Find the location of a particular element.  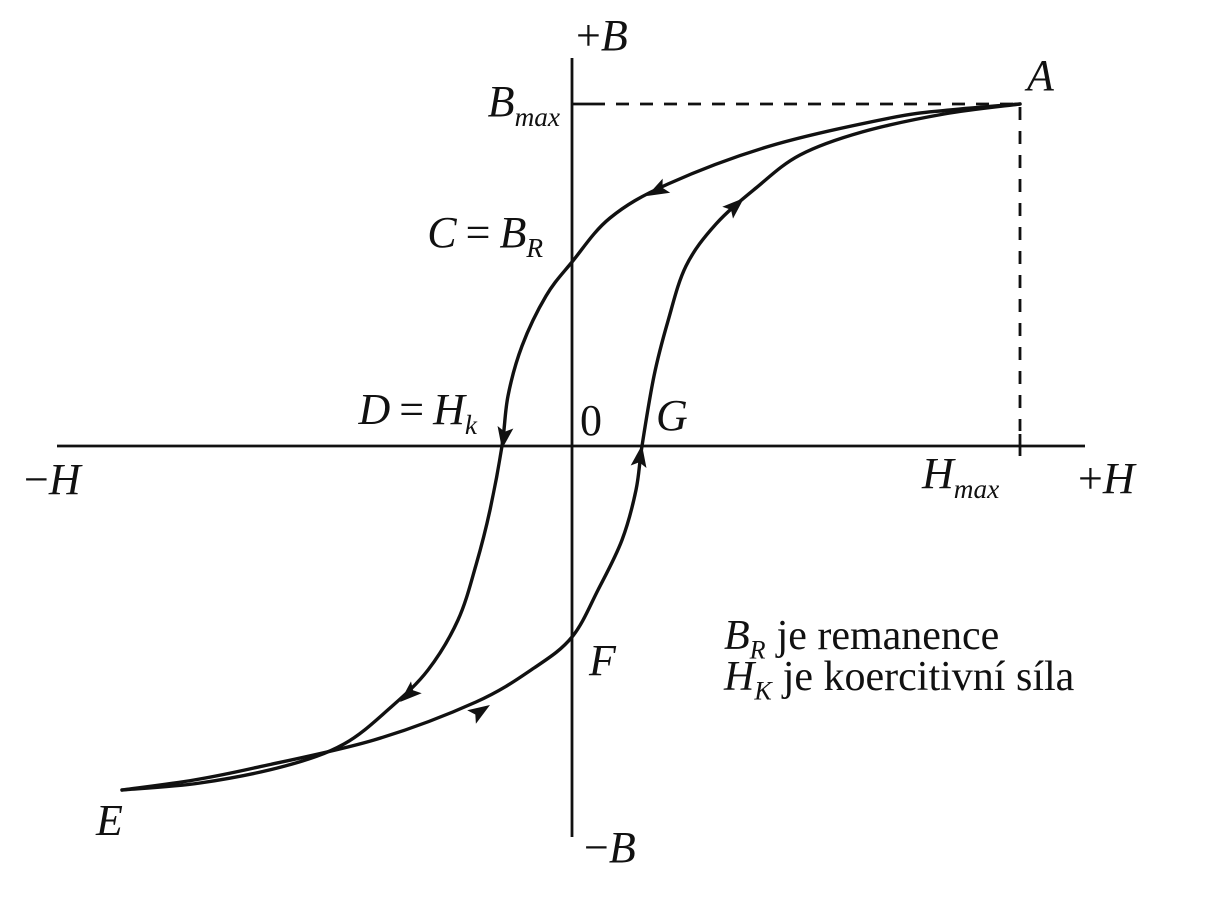

point-label-c-remanence: C = BR is located at coordinates (485, 235).